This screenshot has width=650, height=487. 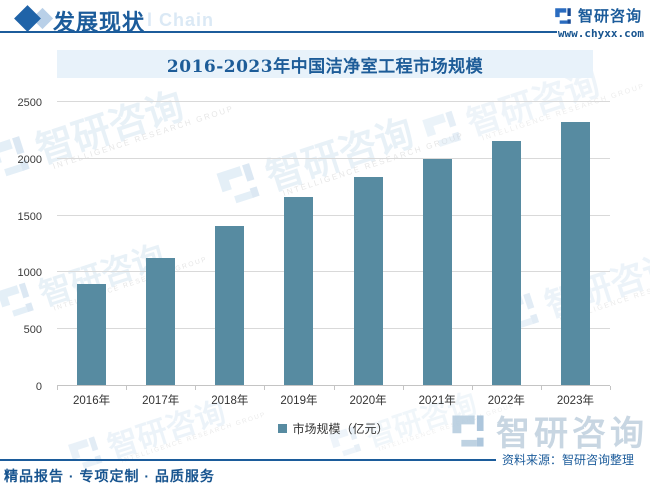 I want to click on y-axis: 0 500 1000 1500 2000 2500, so click(x=25, y=245).